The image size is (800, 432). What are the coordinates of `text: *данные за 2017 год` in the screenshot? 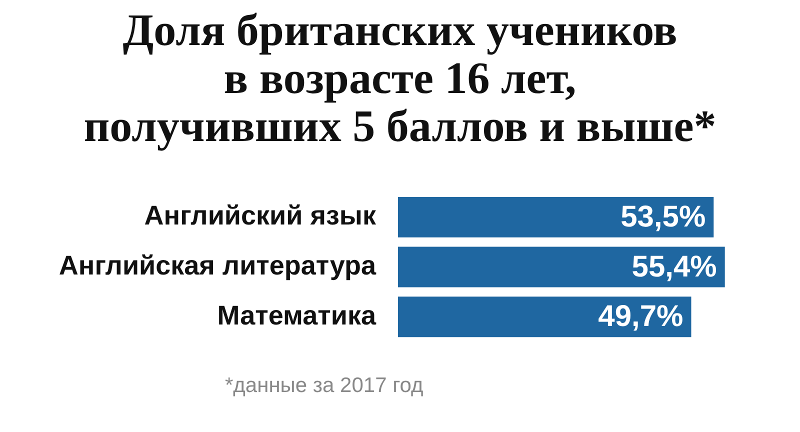 It's located at (324, 386).